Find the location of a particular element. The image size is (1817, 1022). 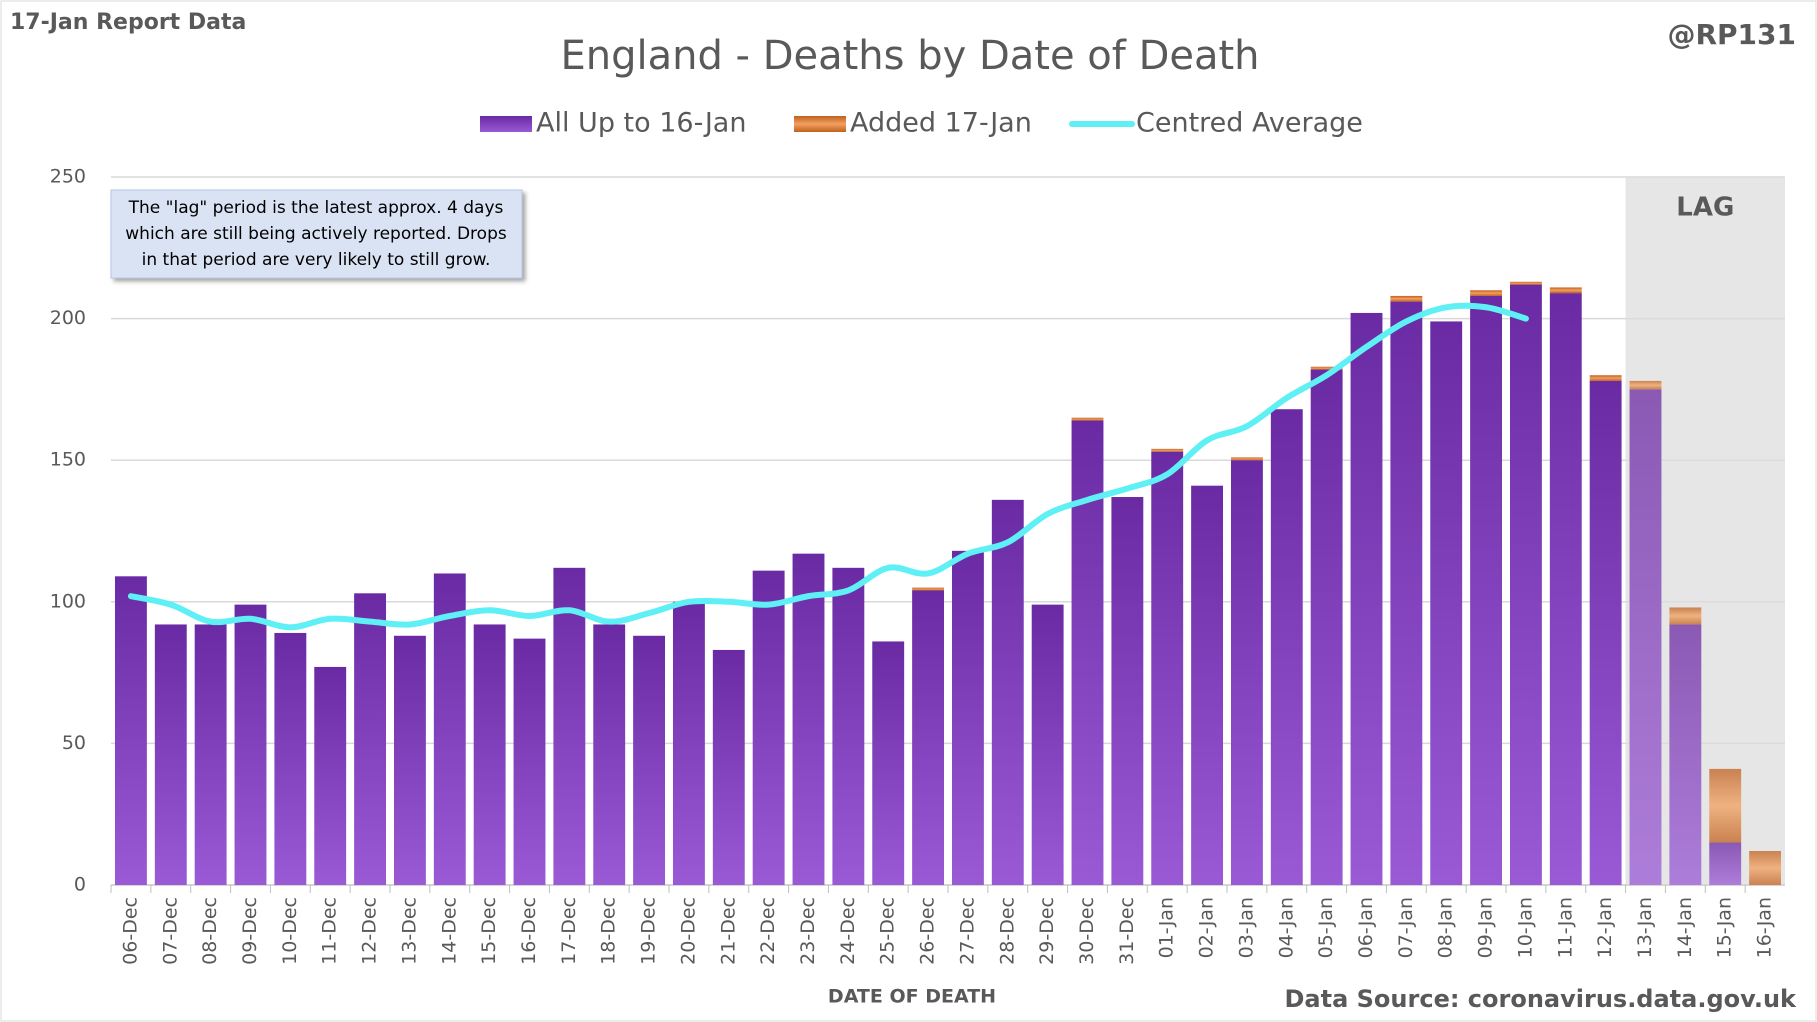

x-tick-label: 14-Jan is located at coordinates (1685, 927).